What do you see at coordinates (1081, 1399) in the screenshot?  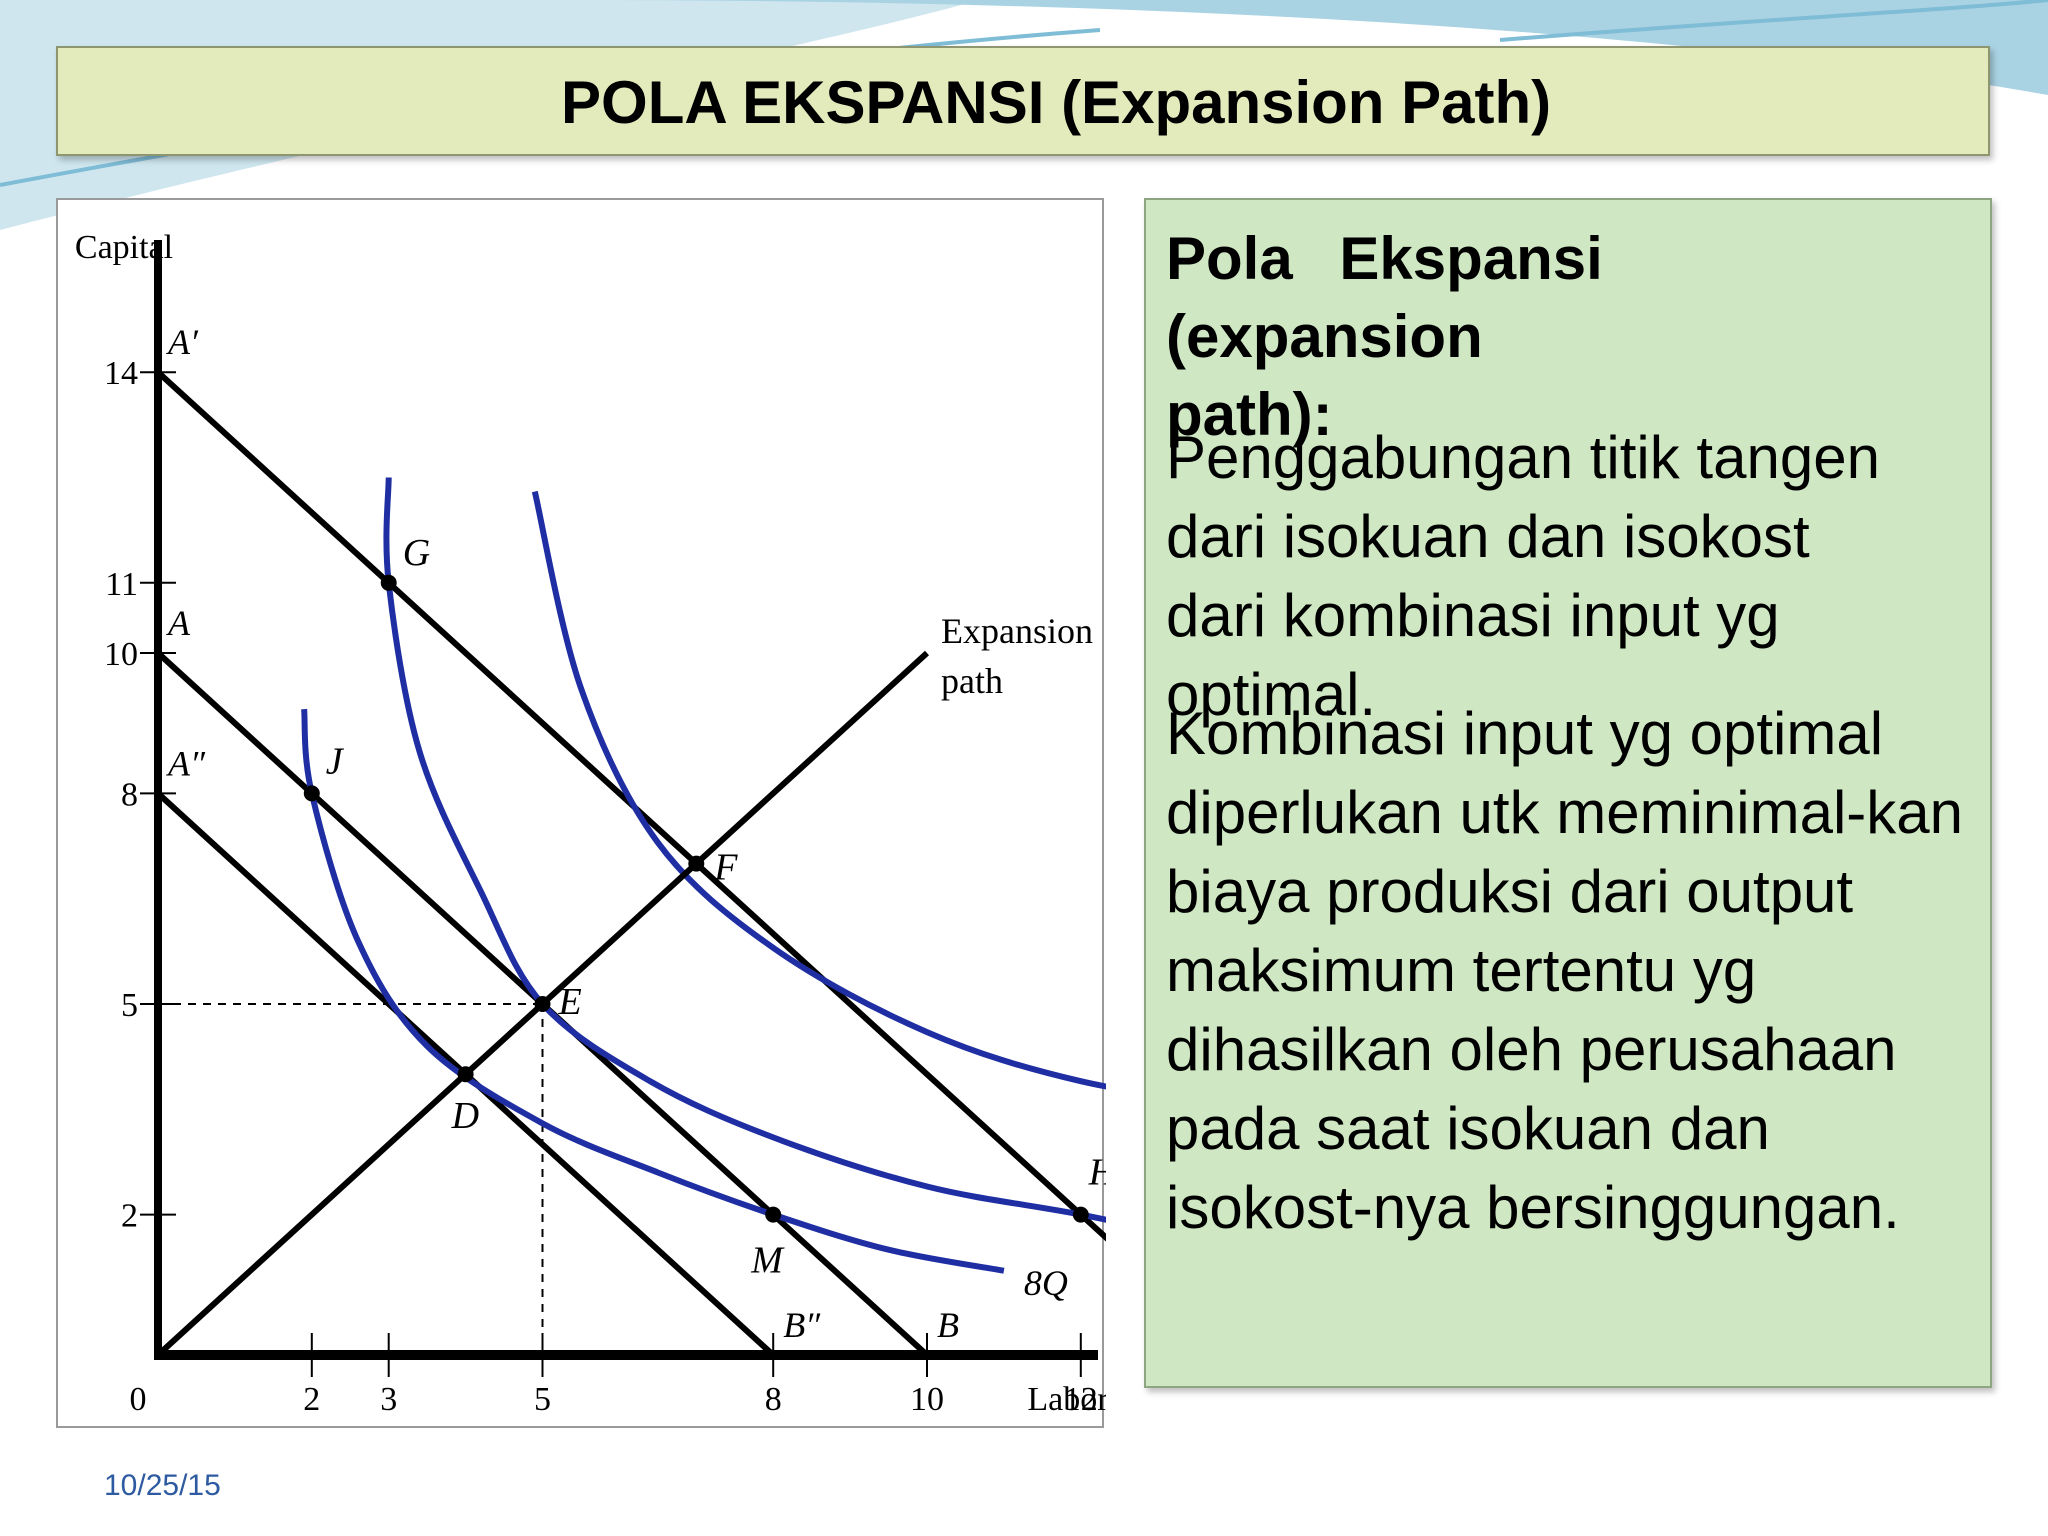 I see `x-tick-label-12: 12` at bounding box center [1081, 1399].